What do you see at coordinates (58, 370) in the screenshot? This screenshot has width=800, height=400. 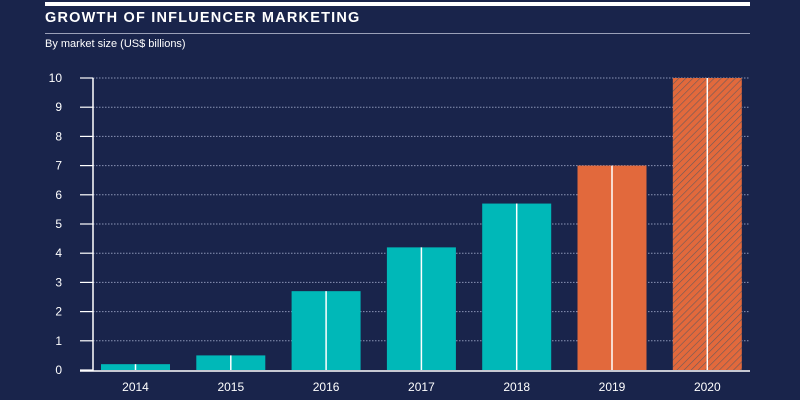 I see `y-tick-label: 0` at bounding box center [58, 370].